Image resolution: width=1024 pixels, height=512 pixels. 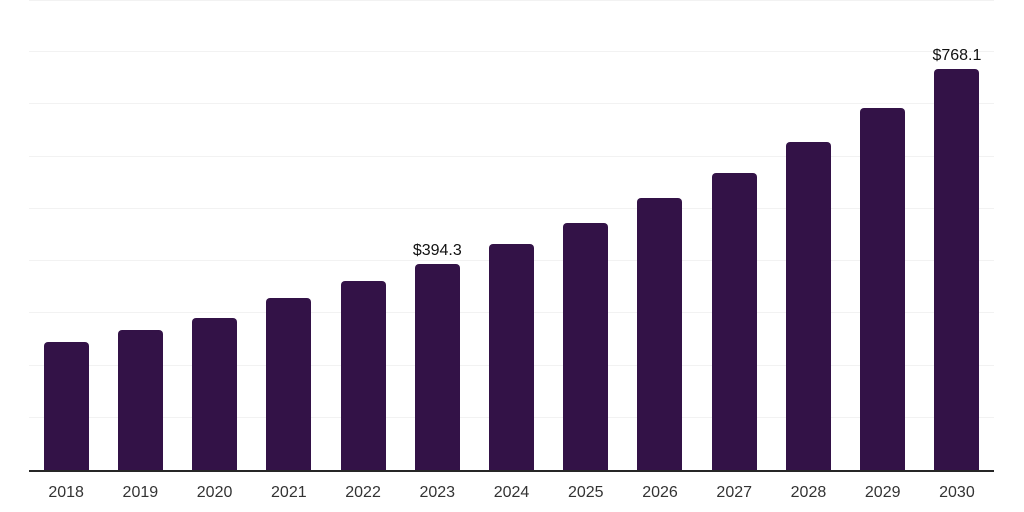 I want to click on bar-column-2029, so click(x=883, y=235).